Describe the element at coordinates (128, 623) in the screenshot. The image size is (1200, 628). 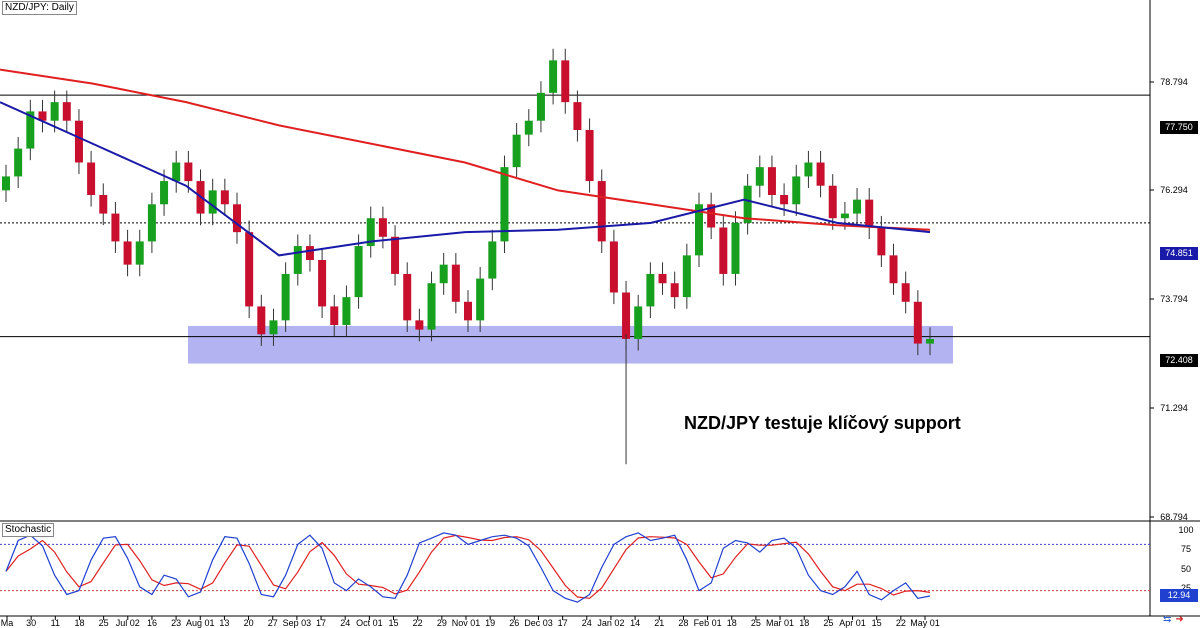
I see `time-tick-label: Jul 02` at that location.